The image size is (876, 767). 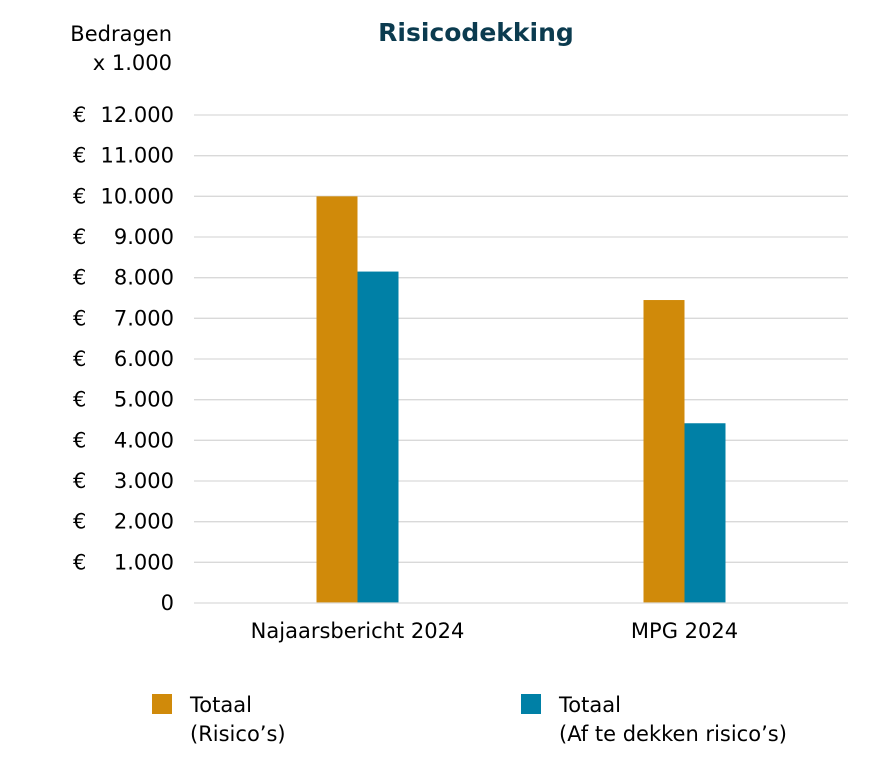 What do you see at coordinates (144, 522) in the screenshot?
I see `y-tick-label: 2.000` at bounding box center [144, 522].